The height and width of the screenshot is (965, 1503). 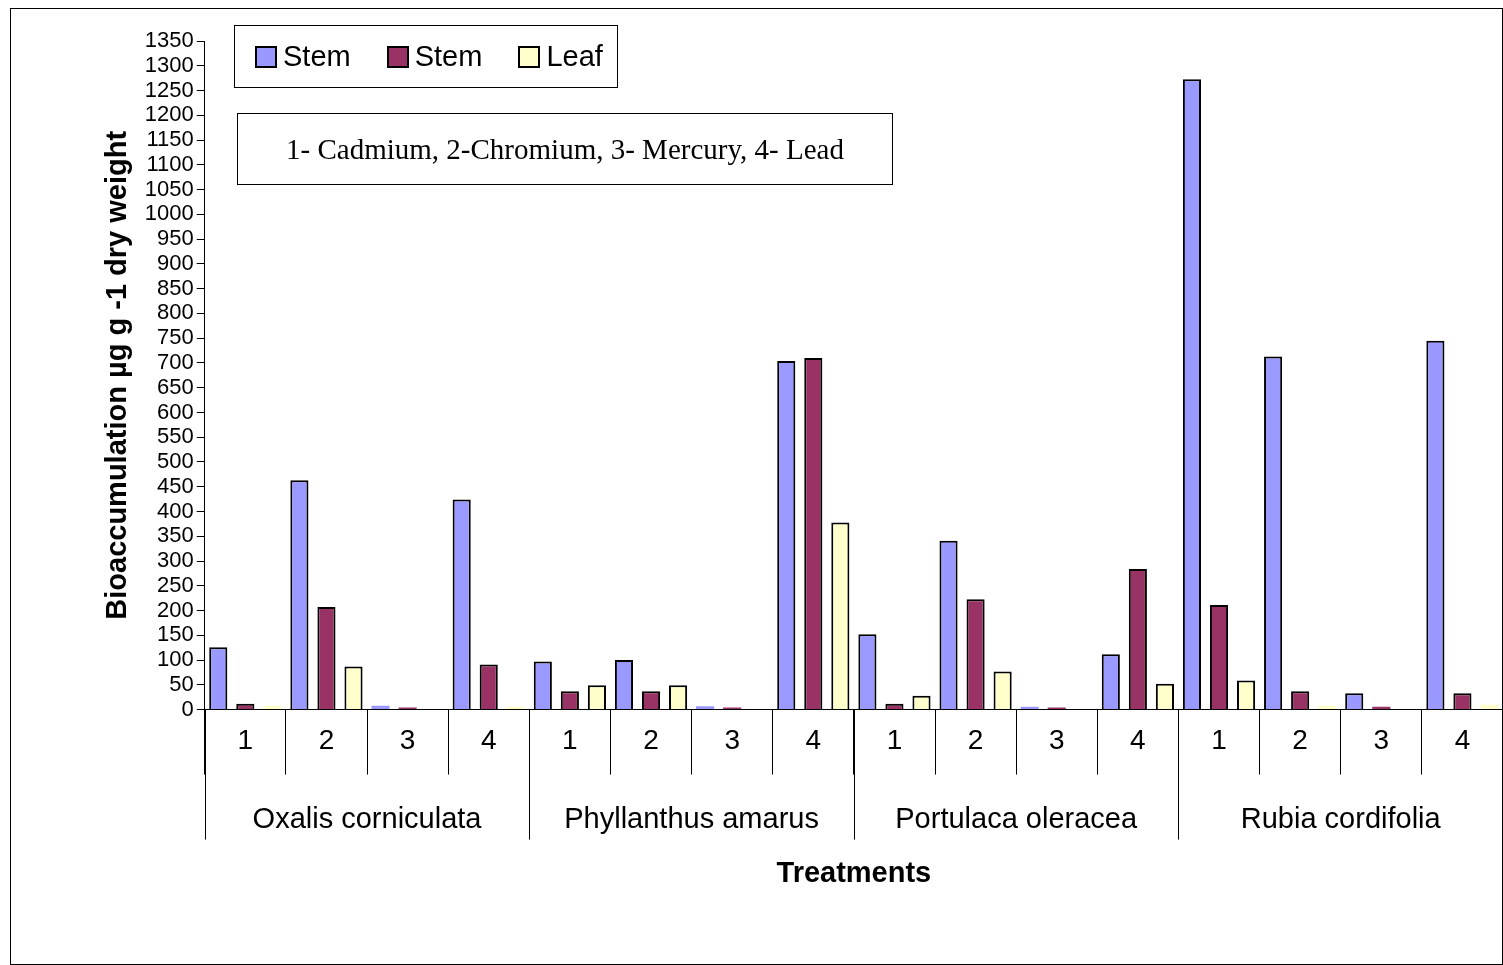 What do you see at coordinates (175, 337) in the screenshot?
I see `y-tick-label: 750` at bounding box center [175, 337].